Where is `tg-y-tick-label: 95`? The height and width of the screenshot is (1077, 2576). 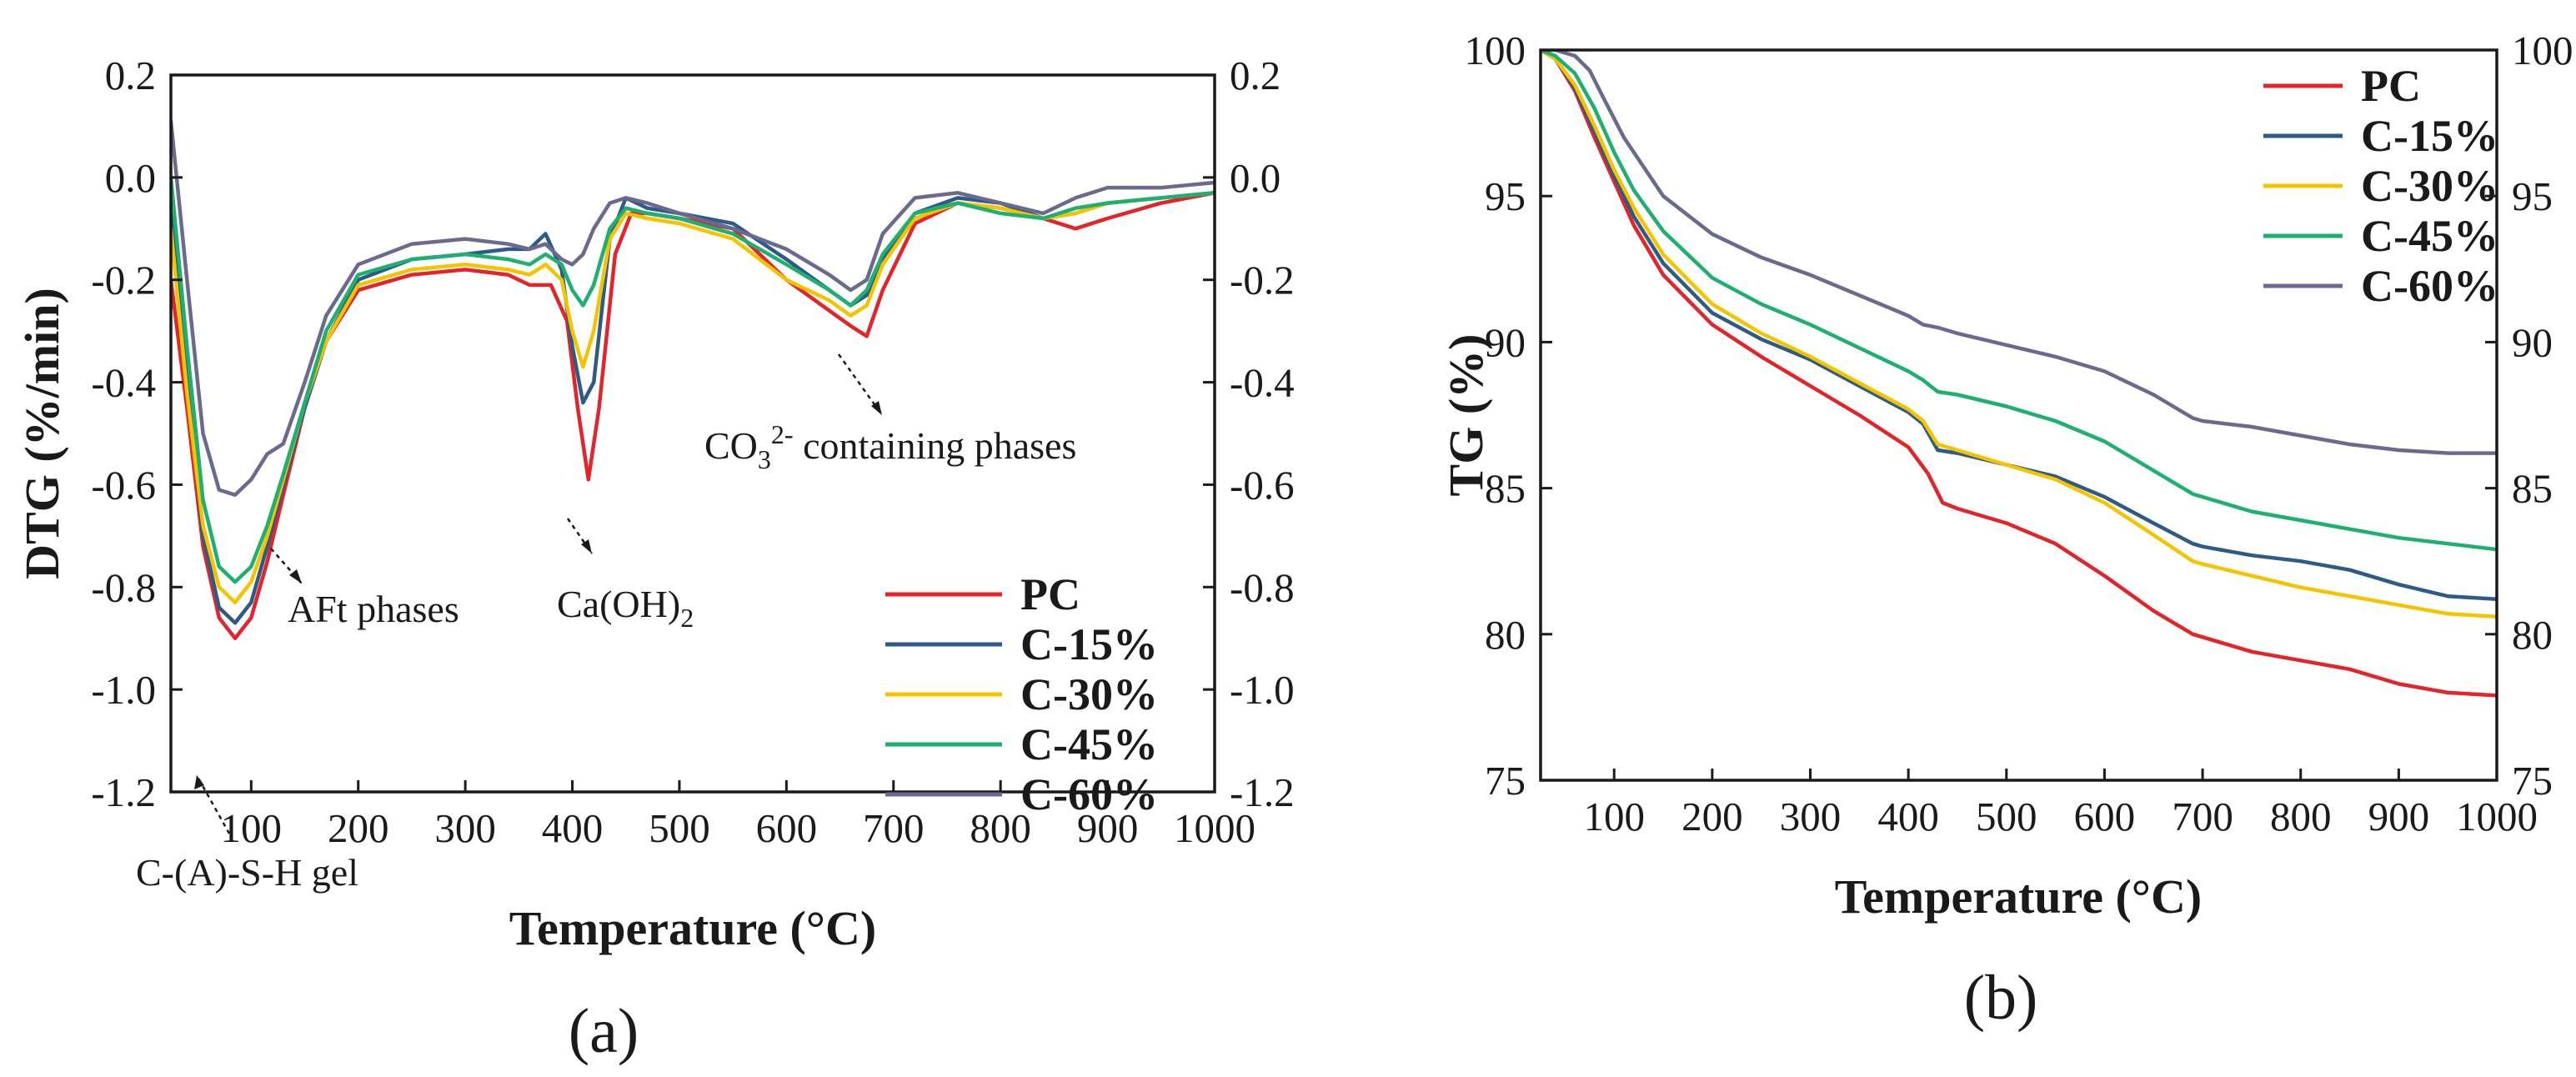 tg-y-tick-label: 95 is located at coordinates (1505, 196).